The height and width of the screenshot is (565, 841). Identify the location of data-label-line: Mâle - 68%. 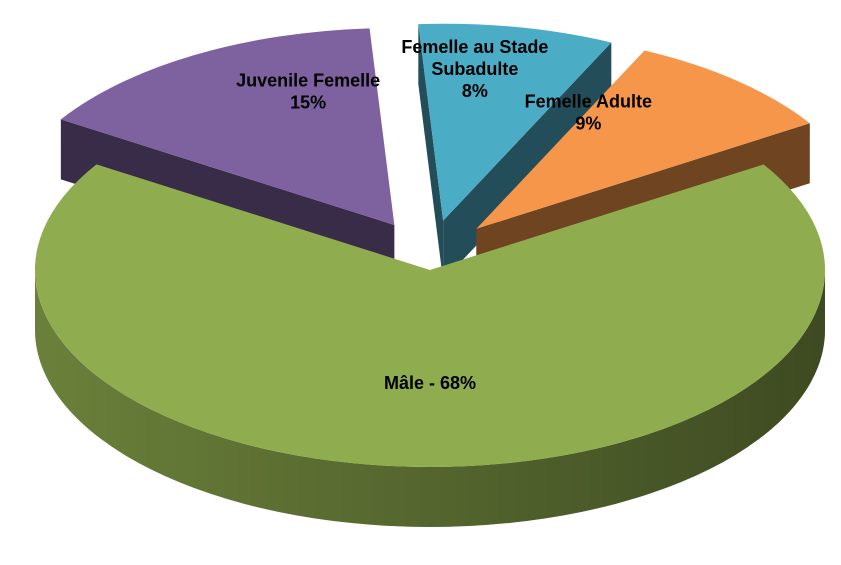
(430, 383).